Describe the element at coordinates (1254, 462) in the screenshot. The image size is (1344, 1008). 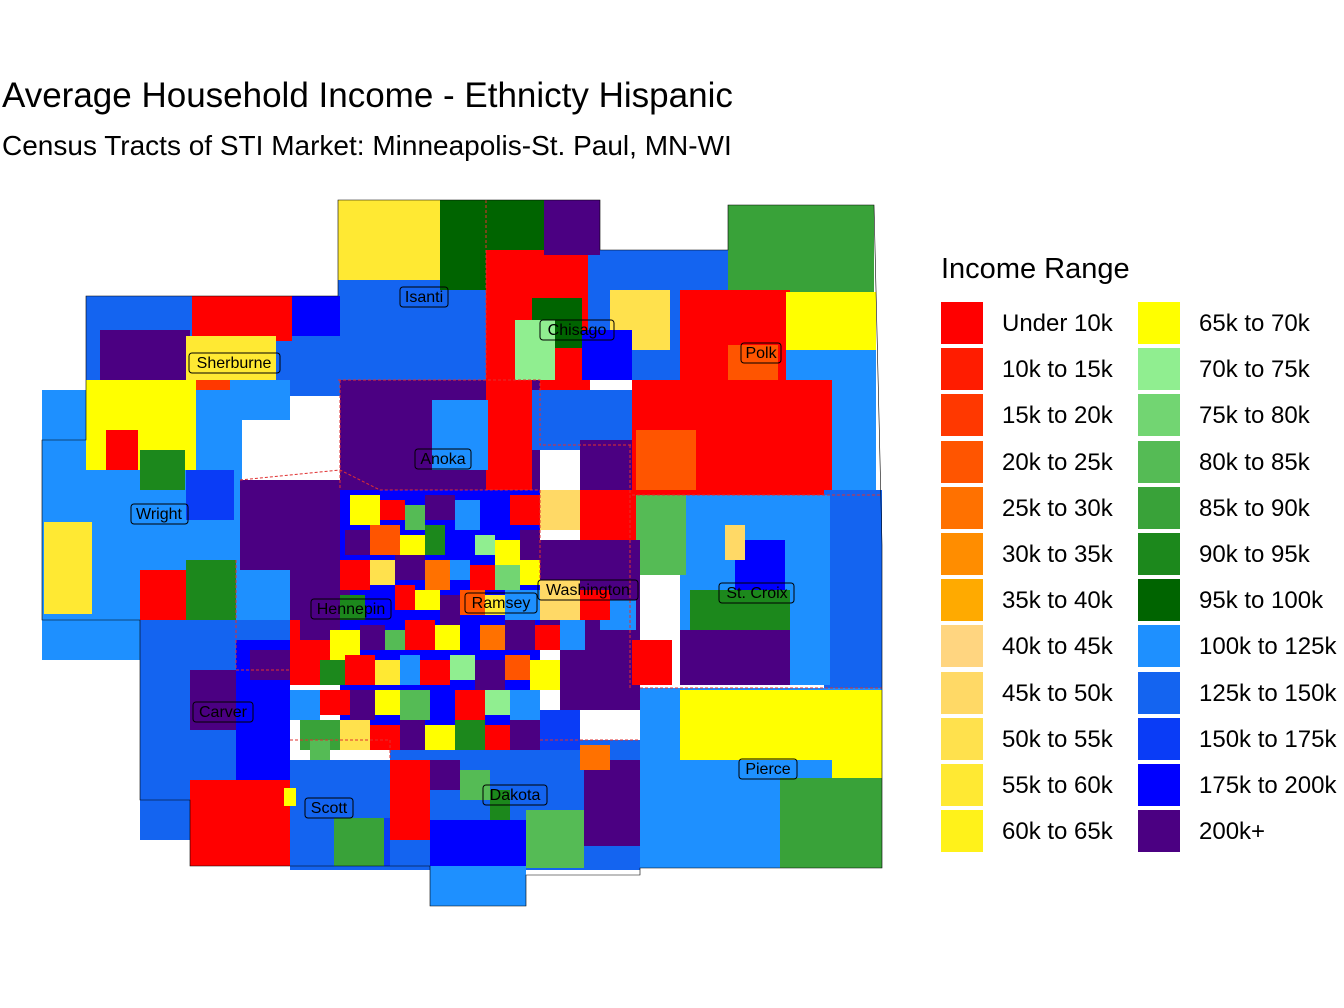
I see `legend-label: 80k to 85k` at that location.